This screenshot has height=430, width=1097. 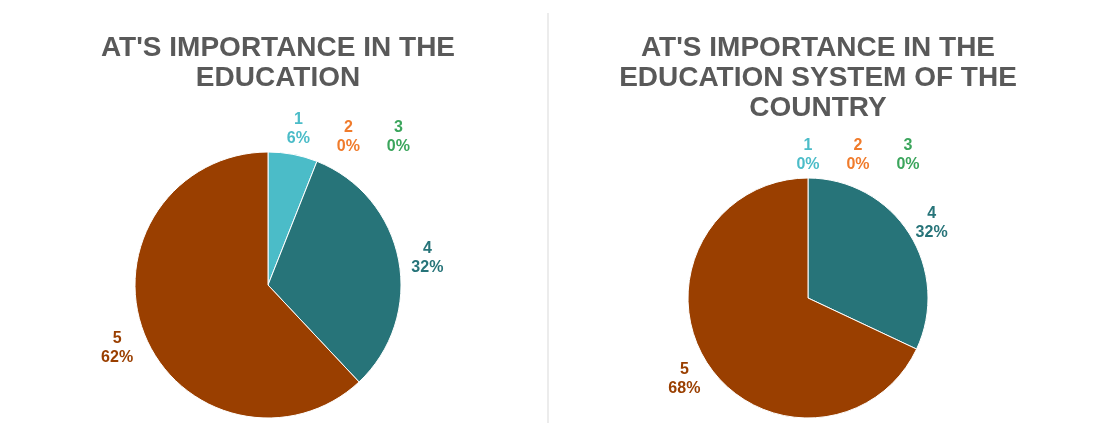 I want to click on data-label: 62%, so click(x=117, y=356).